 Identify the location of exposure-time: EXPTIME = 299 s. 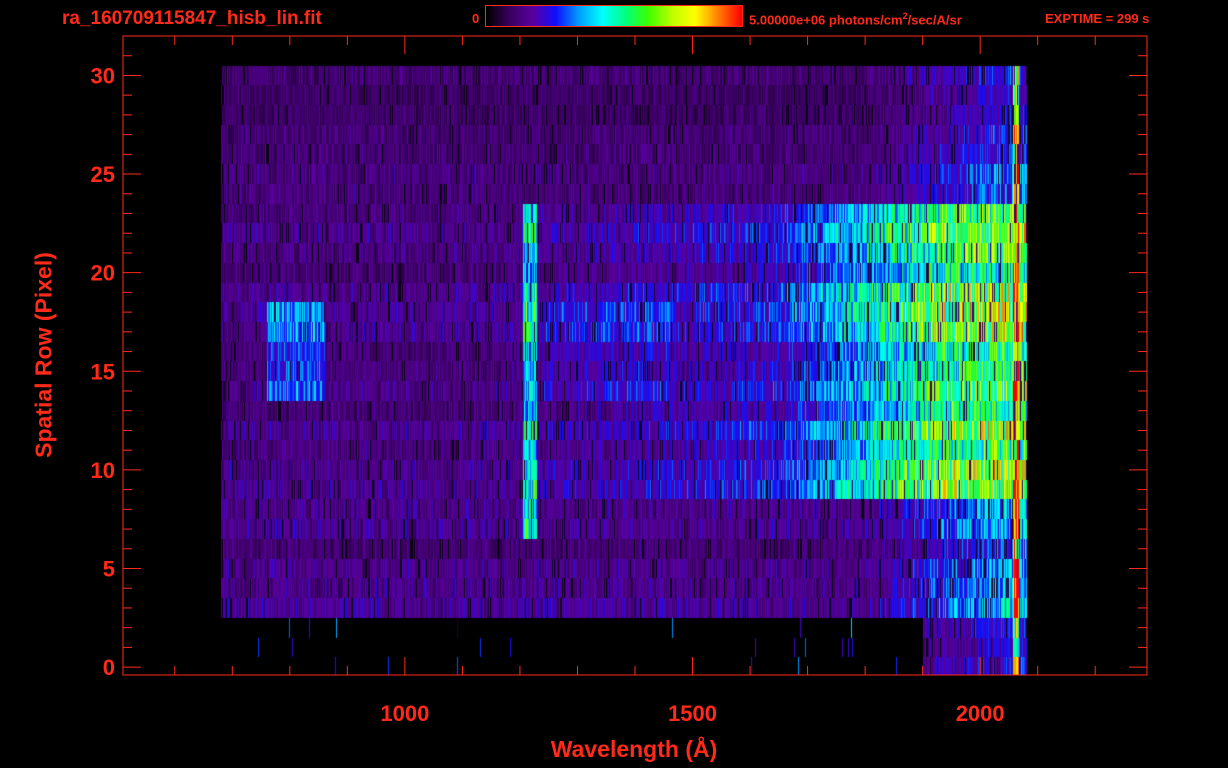
(1097, 18).